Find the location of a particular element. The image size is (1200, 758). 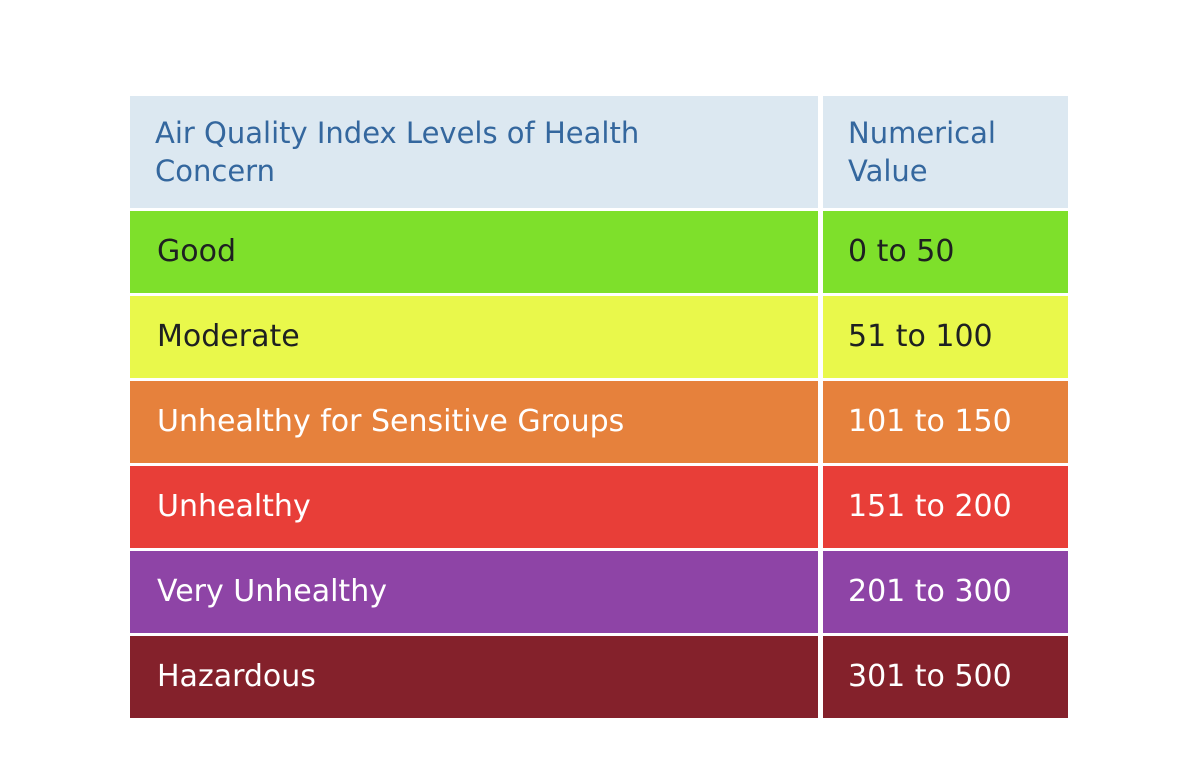

aqi-row-range: 101 to 150 is located at coordinates (945, 422).